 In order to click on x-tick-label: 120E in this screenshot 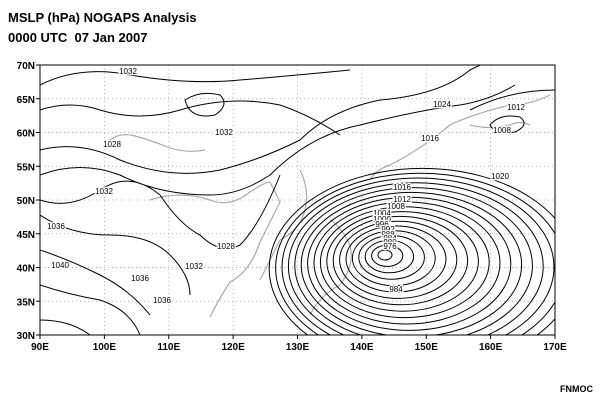, I will do `click(233, 347)`.